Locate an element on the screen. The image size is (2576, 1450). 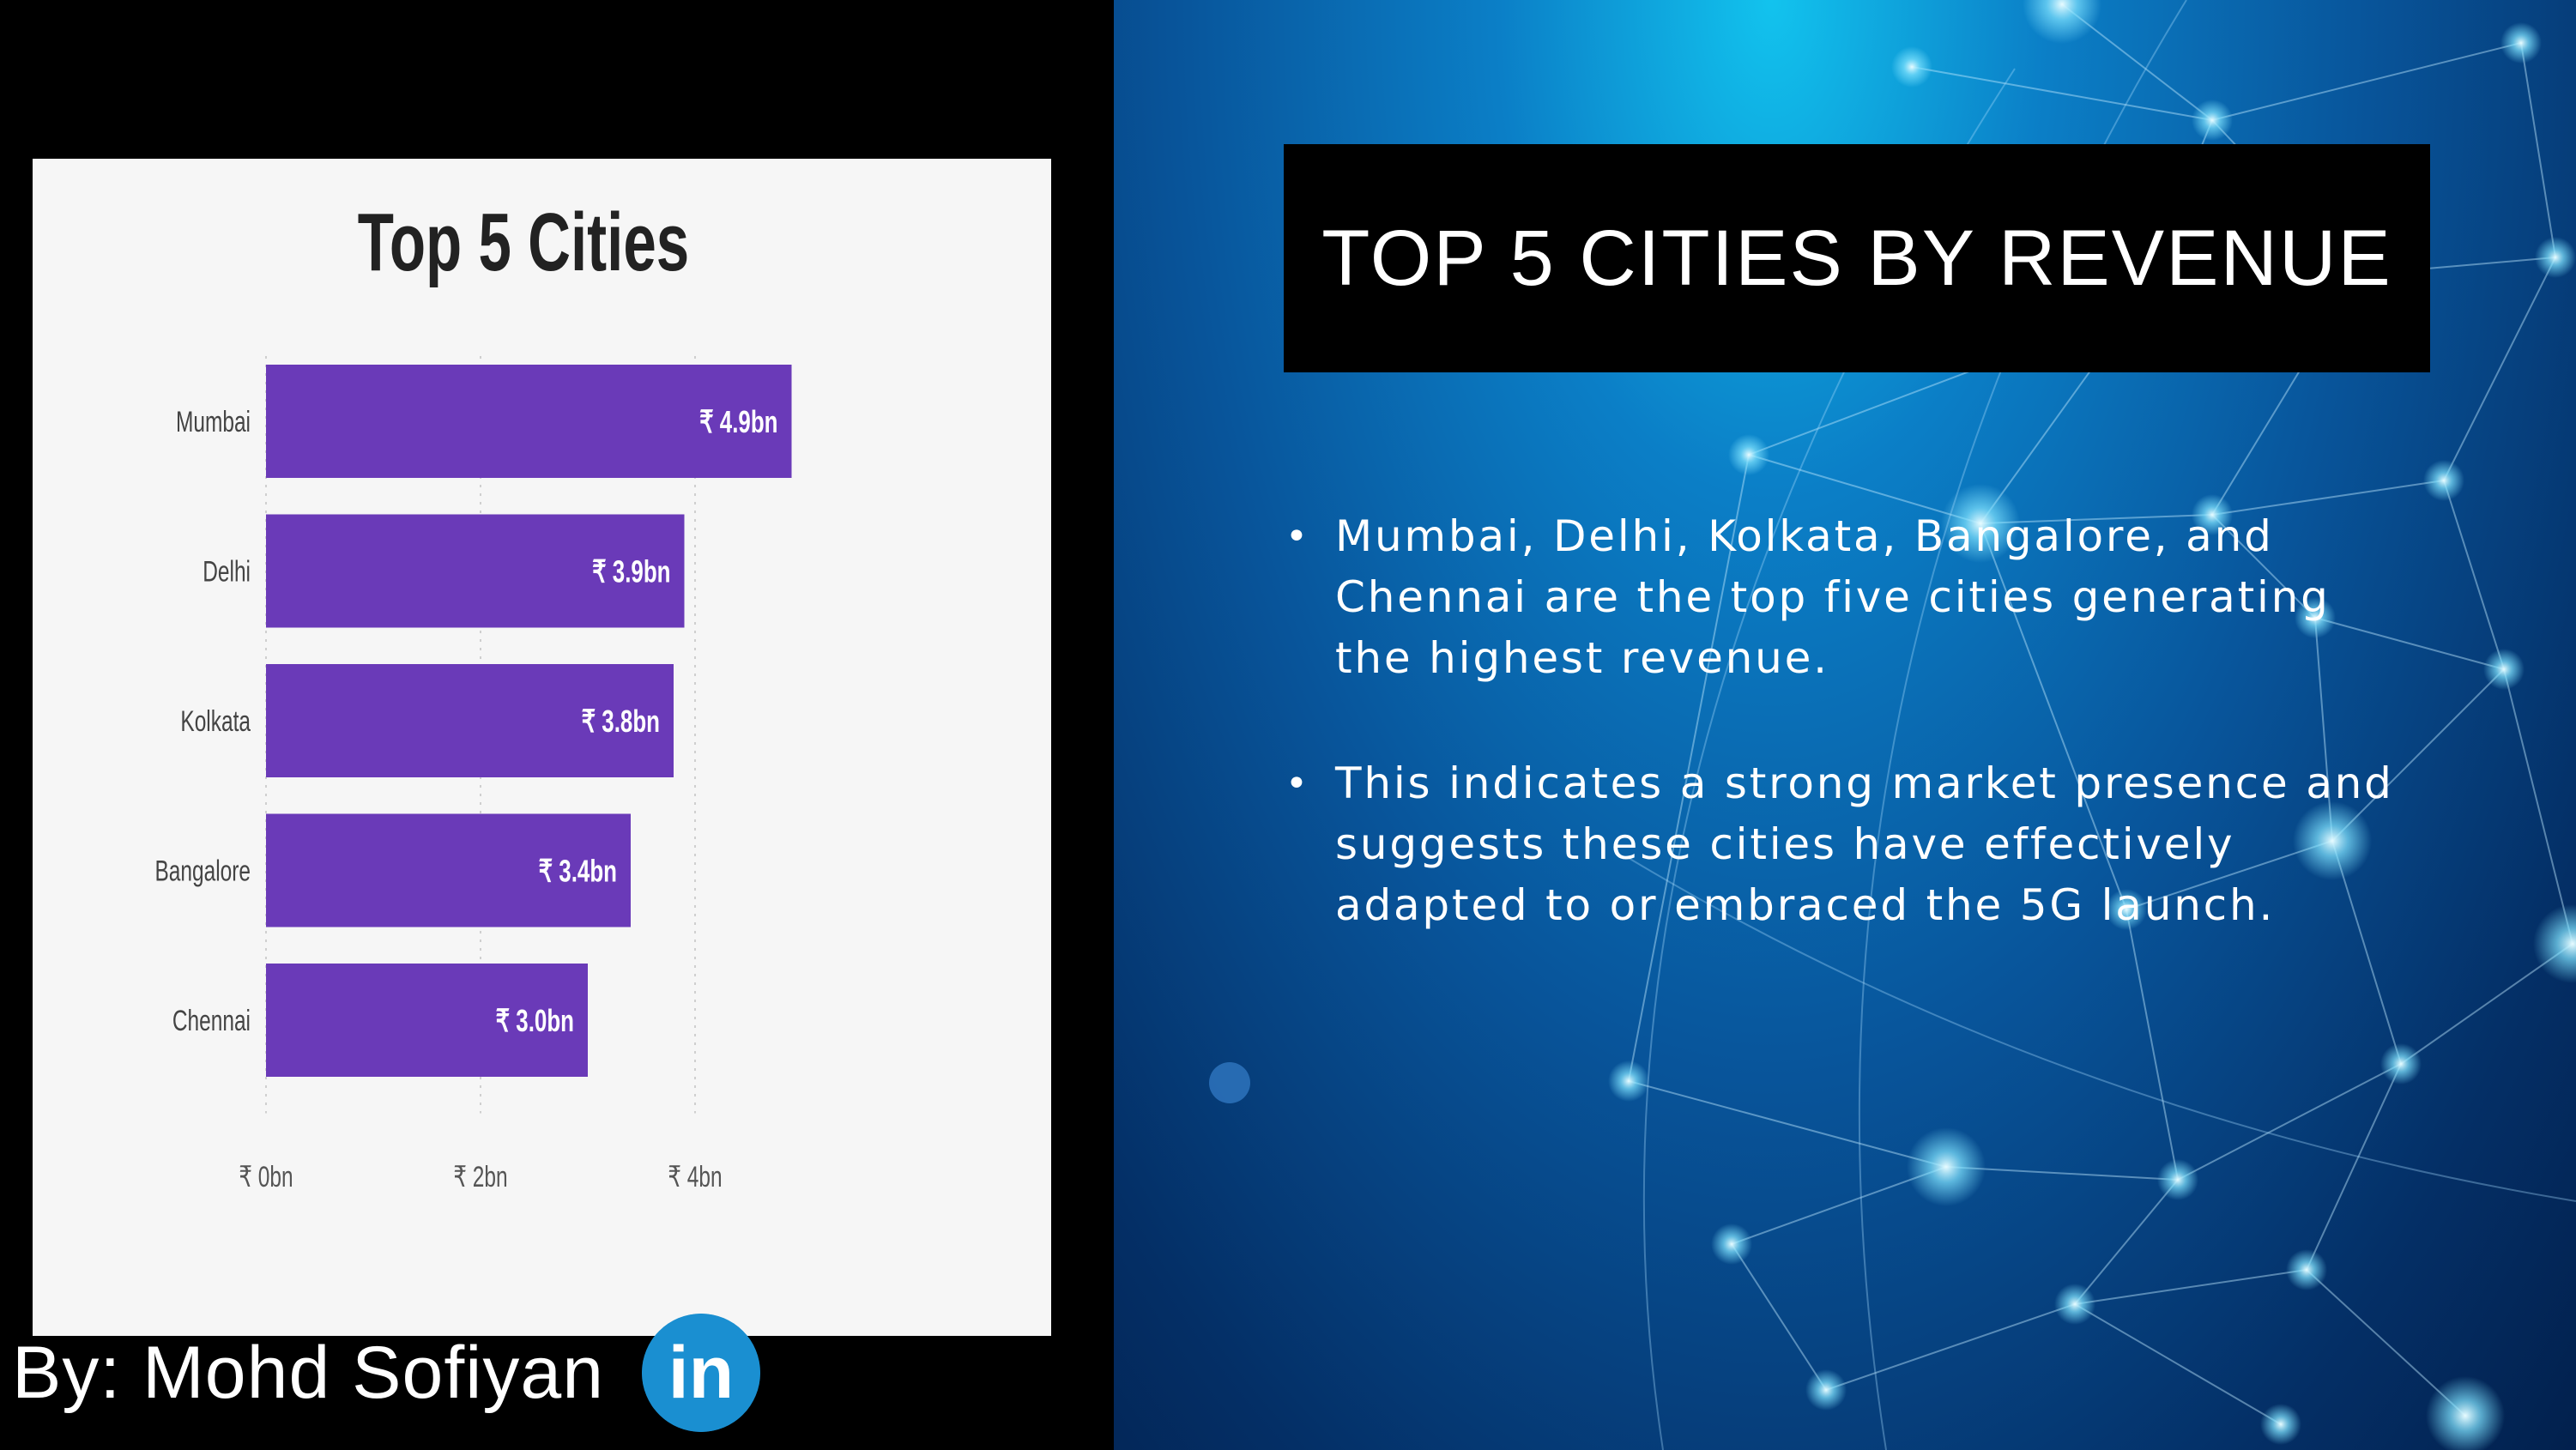
x-tick-label: ₹ 2bn is located at coordinates (480, 1177).